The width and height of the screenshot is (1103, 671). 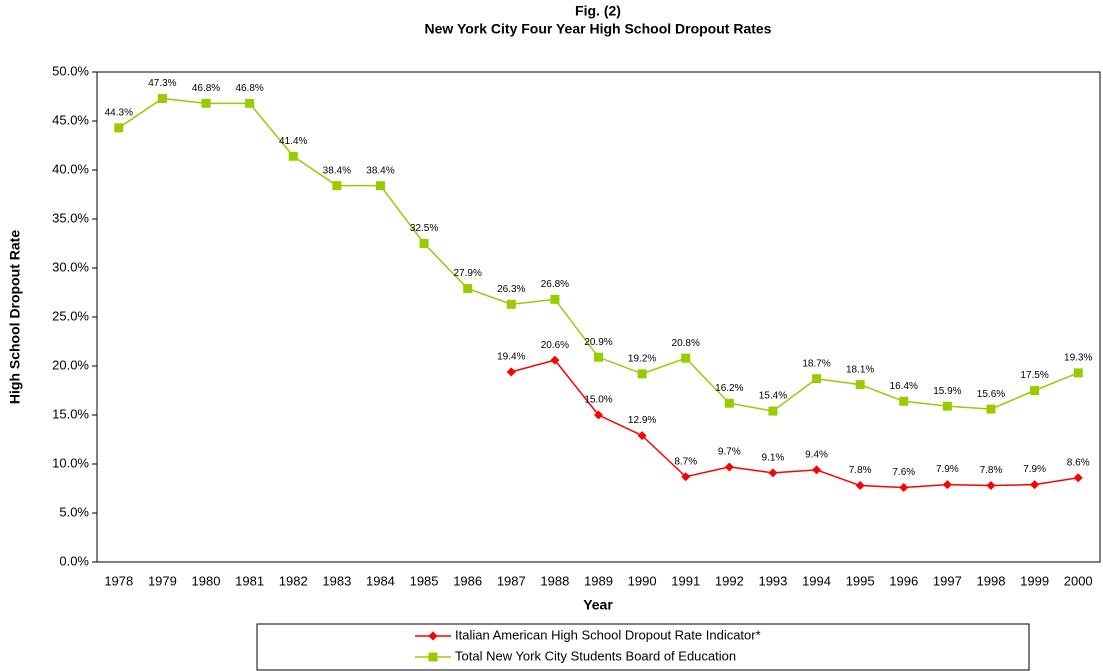 I want to click on data-label: 32.5%, so click(x=424, y=228).